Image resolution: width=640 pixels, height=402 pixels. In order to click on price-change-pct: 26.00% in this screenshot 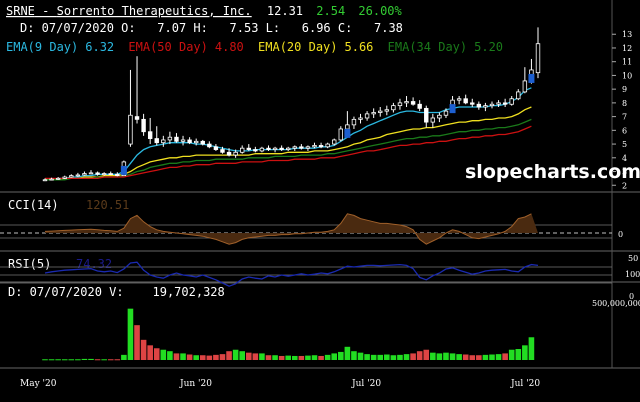, I will do `click(380, 11)`.